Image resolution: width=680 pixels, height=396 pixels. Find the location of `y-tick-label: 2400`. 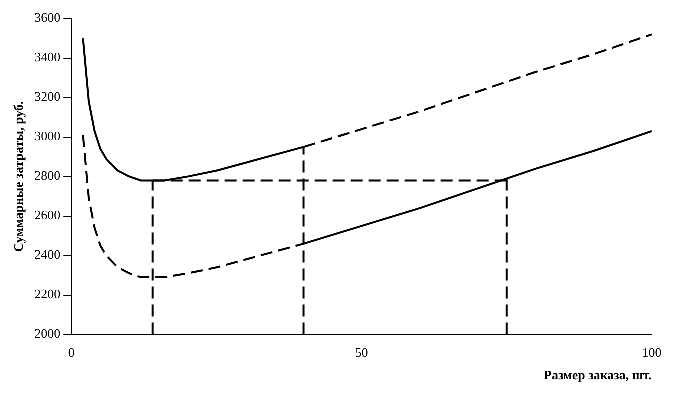

y-tick-label: 2400 is located at coordinates (47, 254).